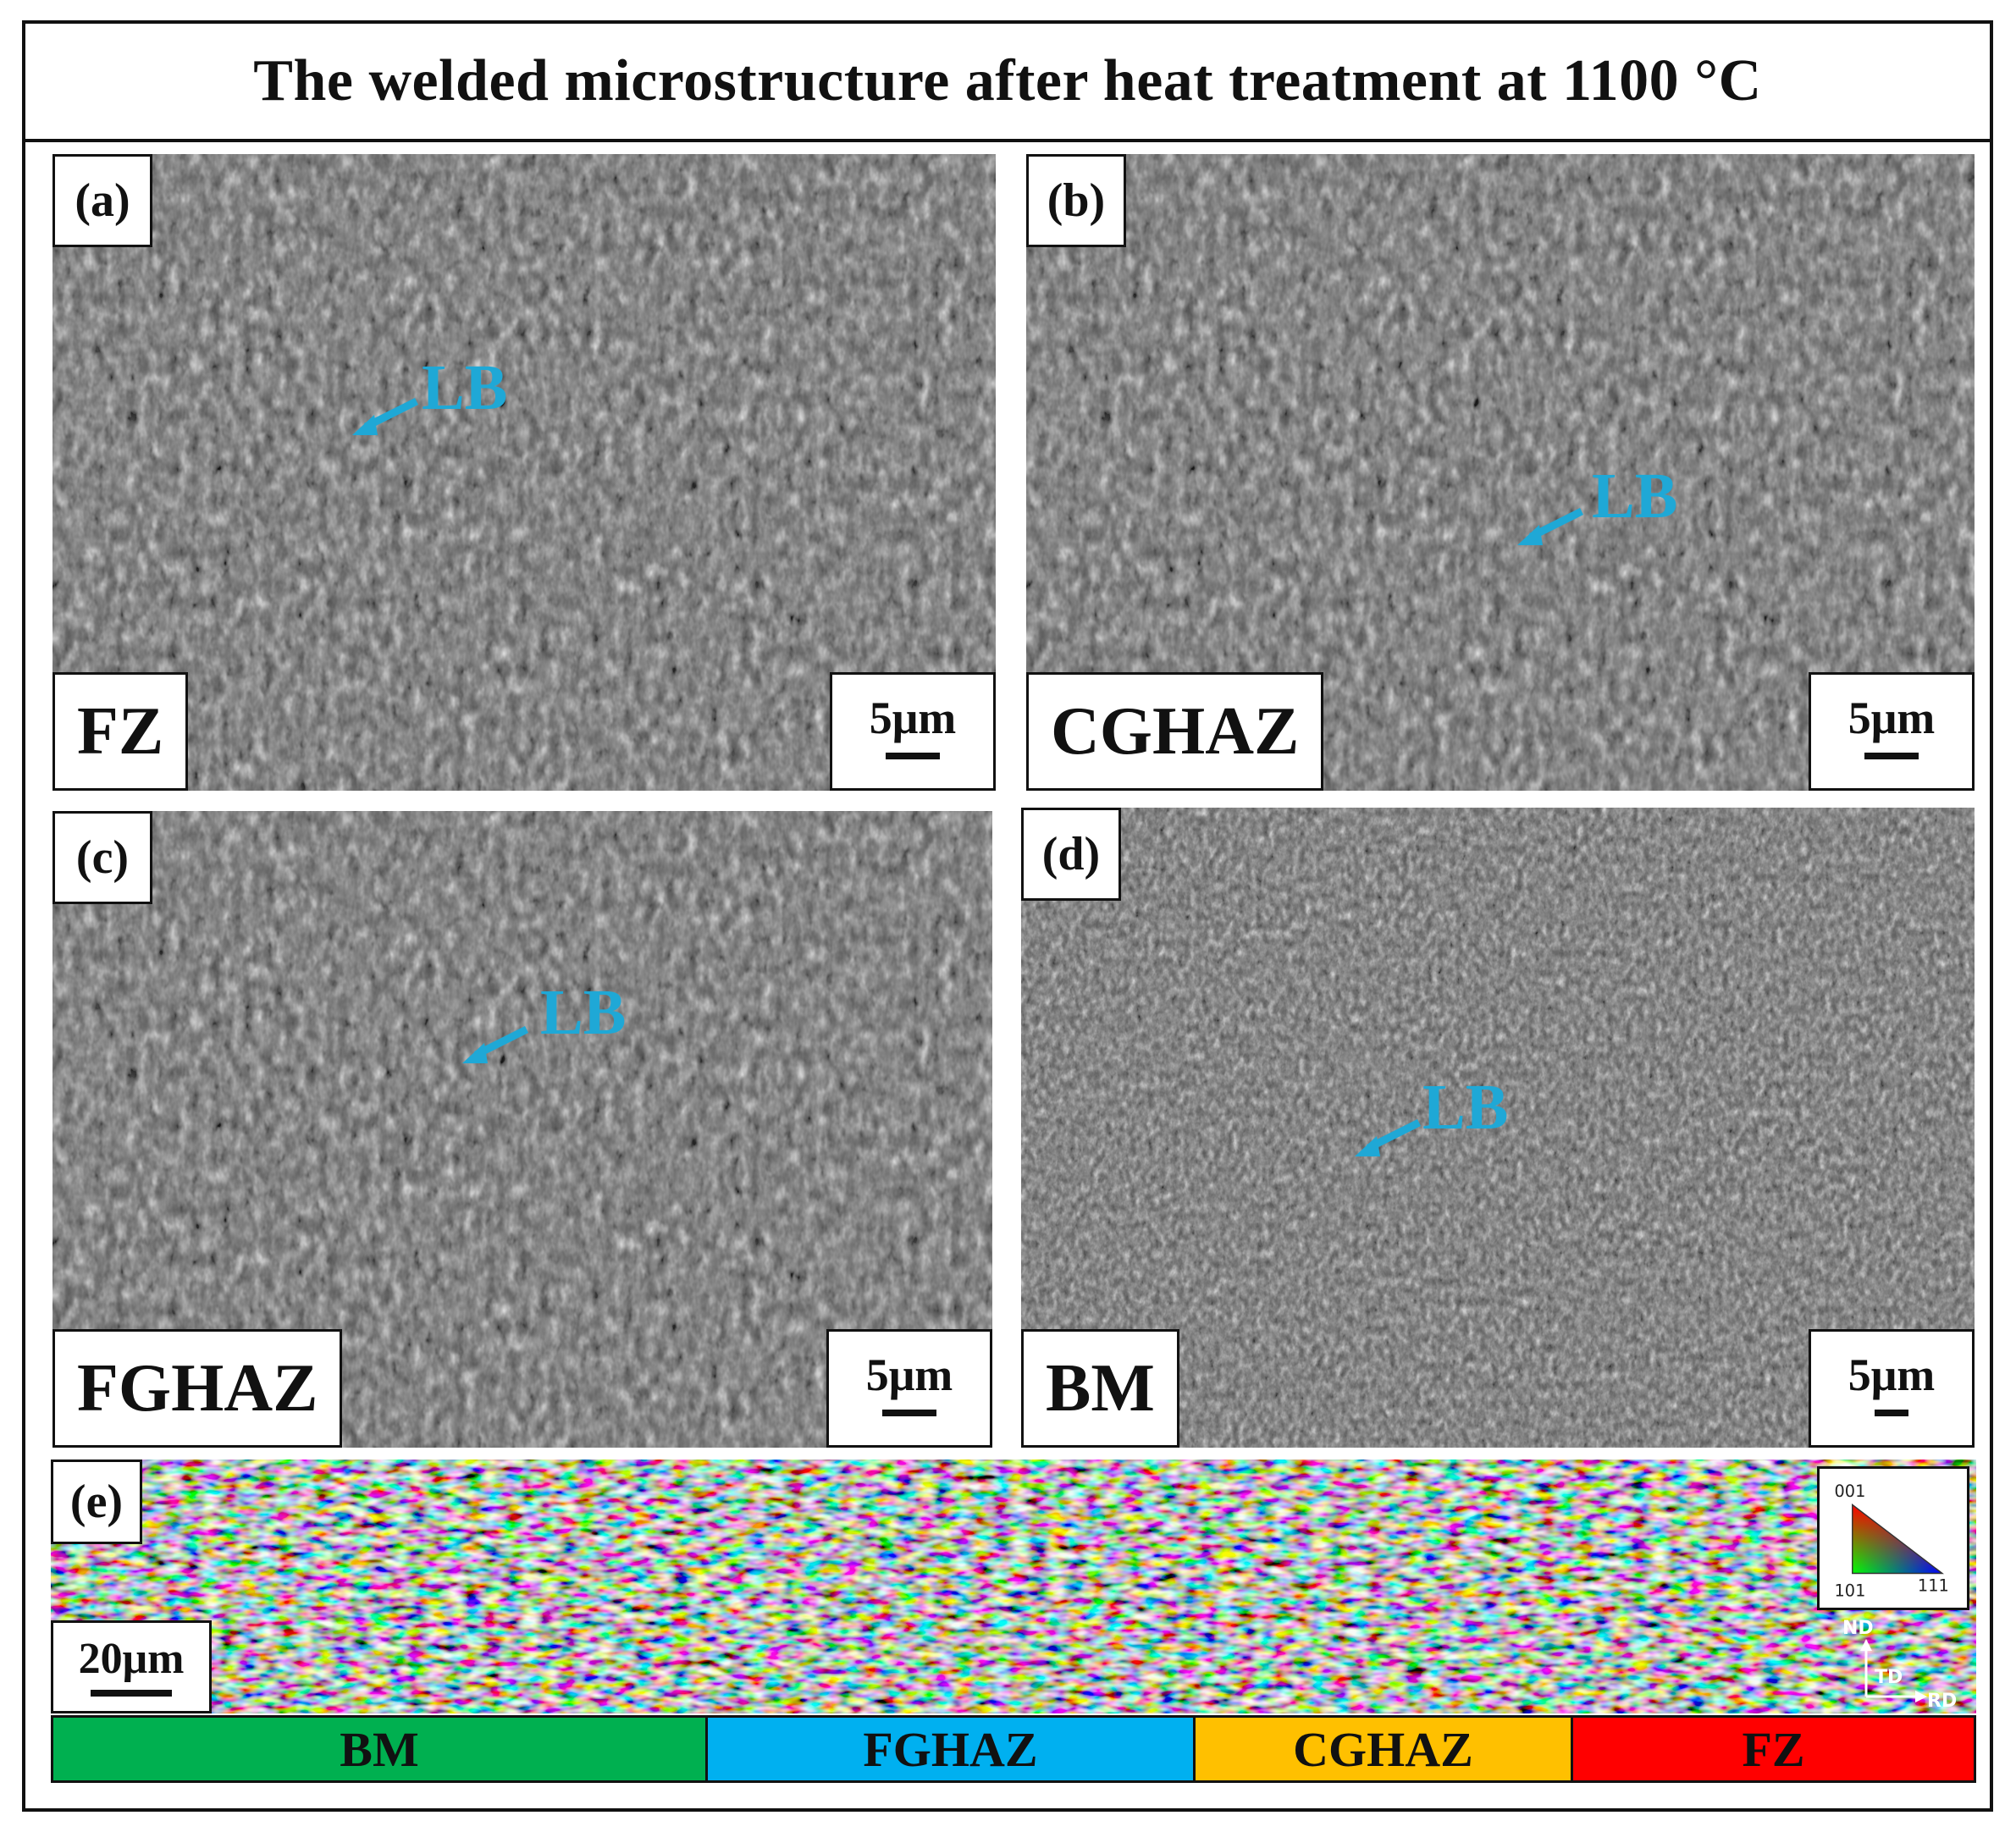 The height and width of the screenshot is (1832, 2016). I want to click on panel-e-ebsd: (e) 20μm 001 101 111, so click(1013, 1586).